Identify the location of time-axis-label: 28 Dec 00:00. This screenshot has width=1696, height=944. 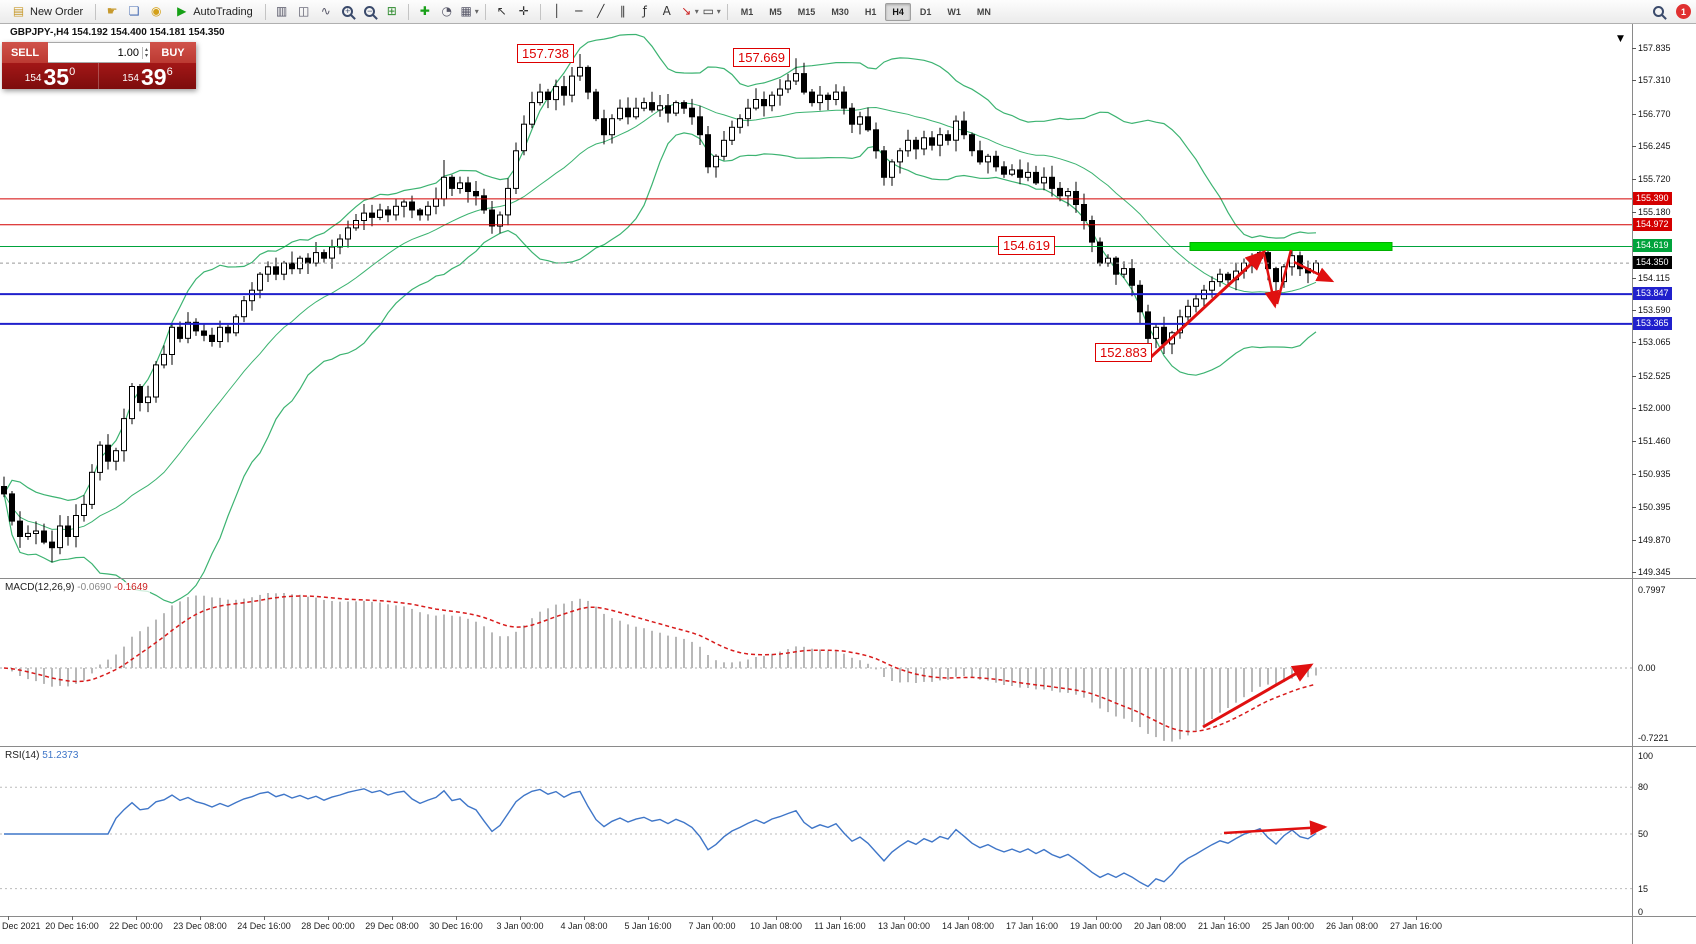
(328, 926).